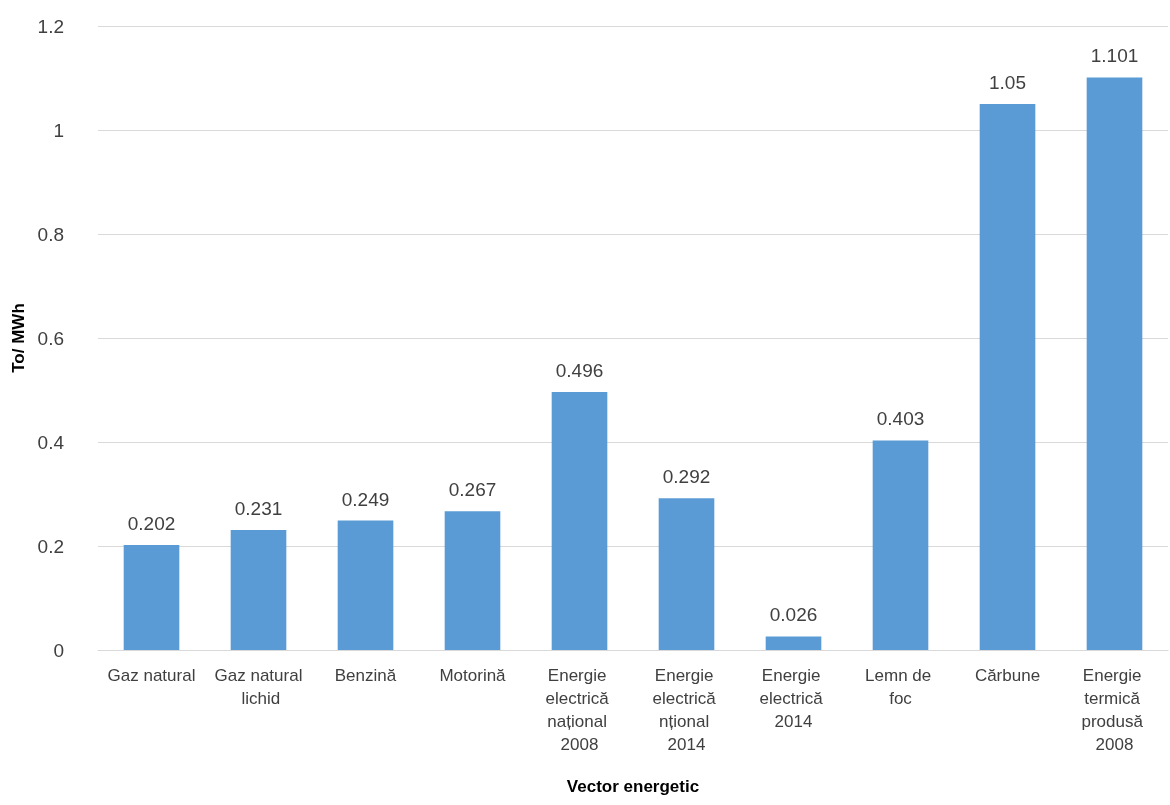  Describe the element at coordinates (1007, 82) in the screenshot. I see `data-label: 1.05` at that location.